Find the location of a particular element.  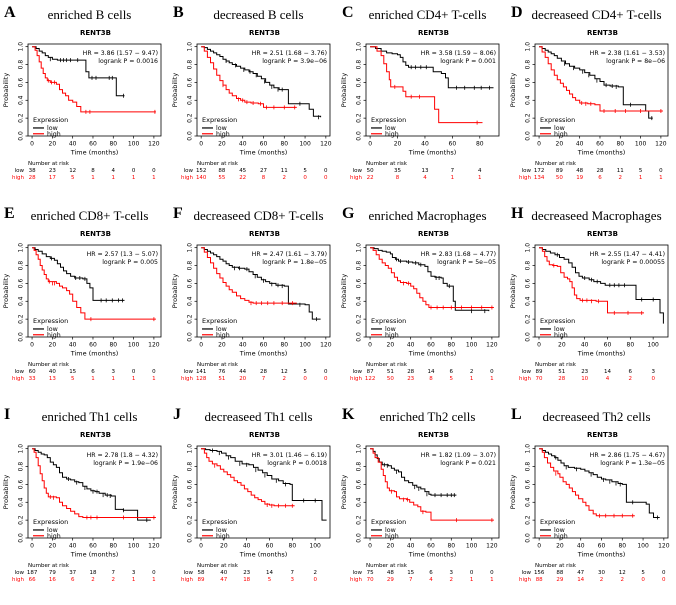

risk-value: 75 is located at coordinates (370, 573).